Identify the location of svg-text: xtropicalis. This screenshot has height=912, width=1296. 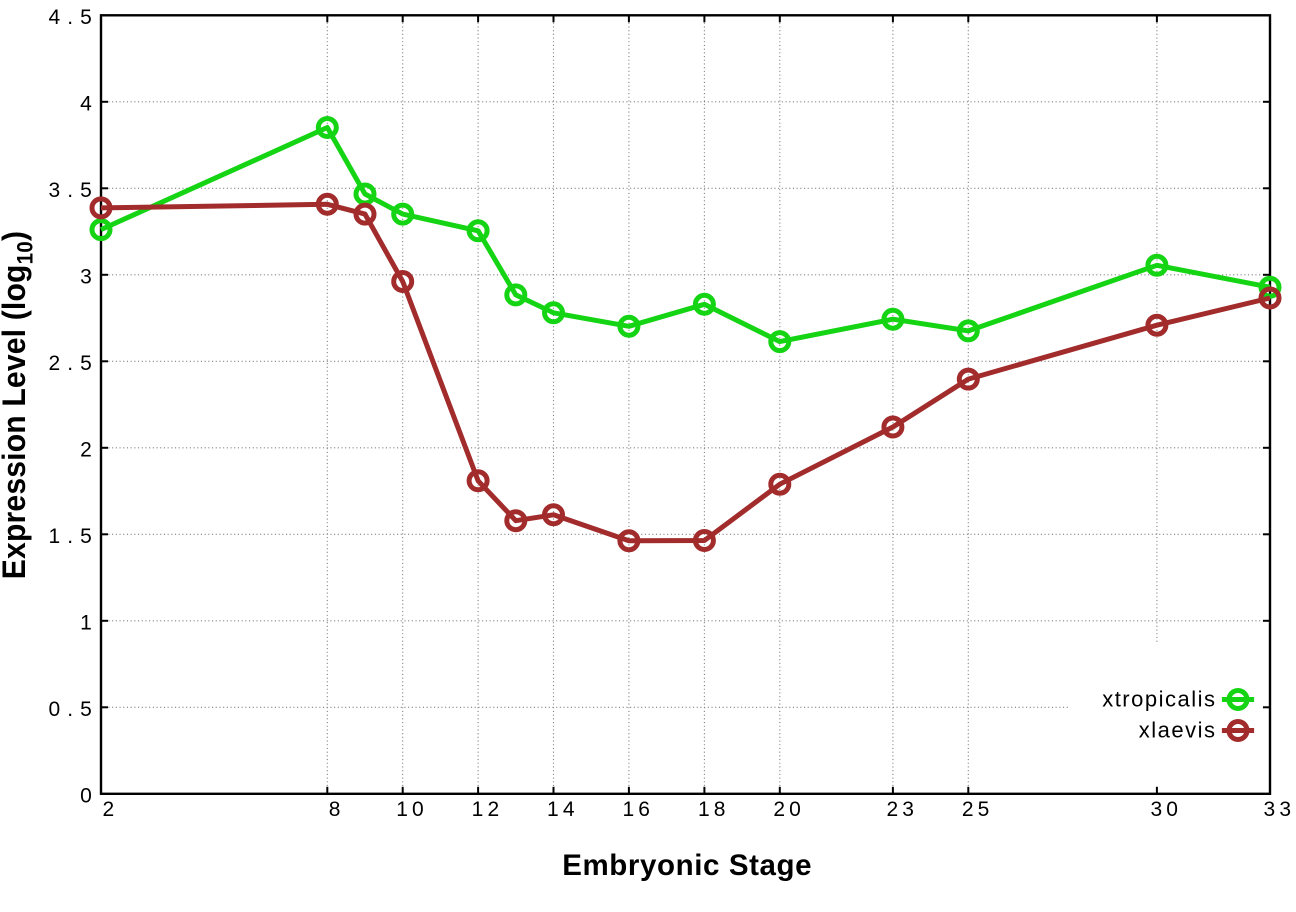
(1159, 699).